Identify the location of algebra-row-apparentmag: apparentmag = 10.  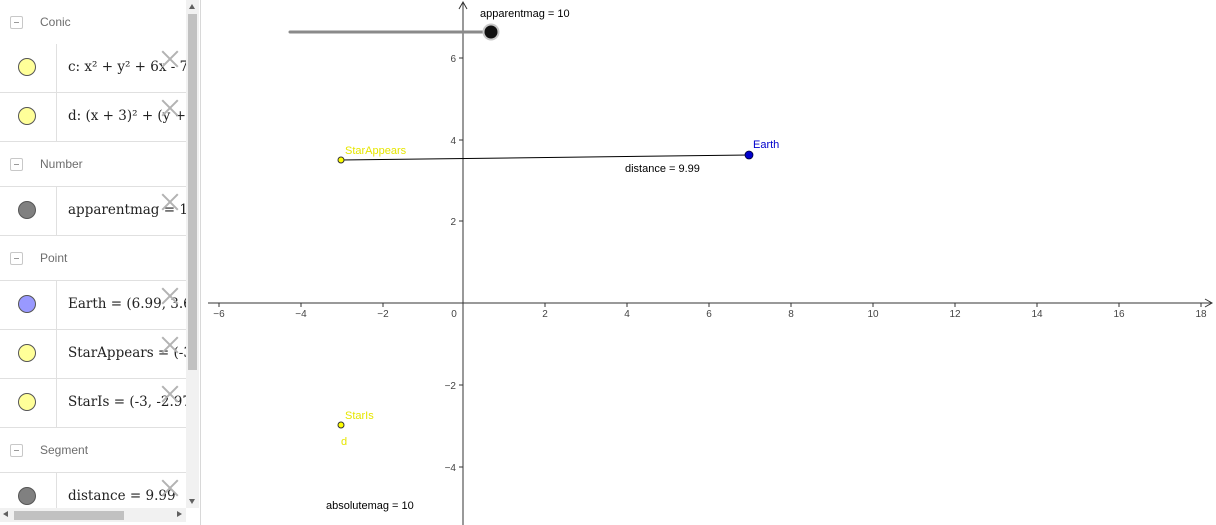
(93, 211).